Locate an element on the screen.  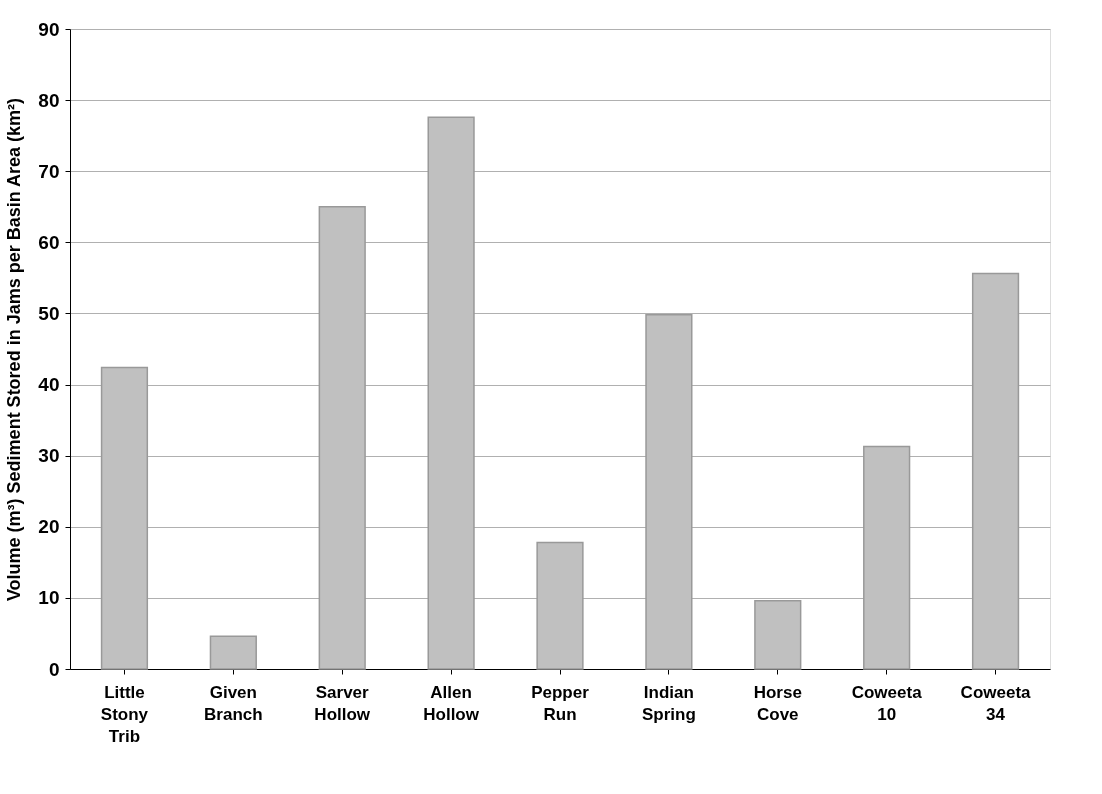
x-tick-label: Sarver Hollow is located at coordinates (342, 703).